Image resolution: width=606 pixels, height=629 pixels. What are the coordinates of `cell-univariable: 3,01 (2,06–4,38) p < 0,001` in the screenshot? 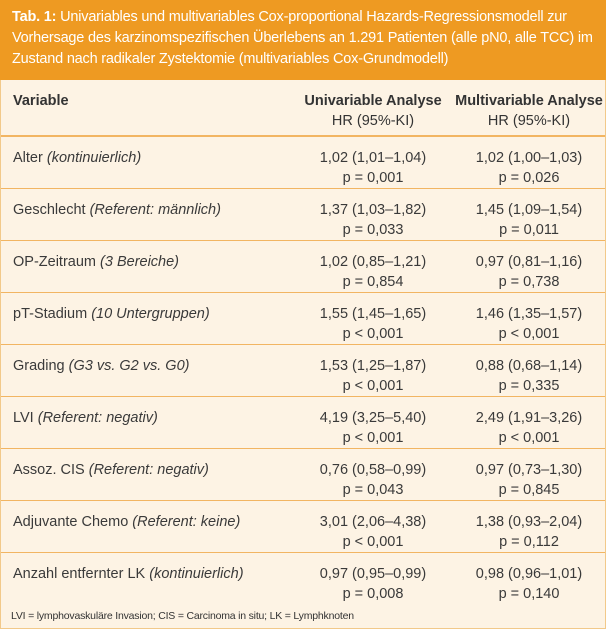 It's located at (373, 527).